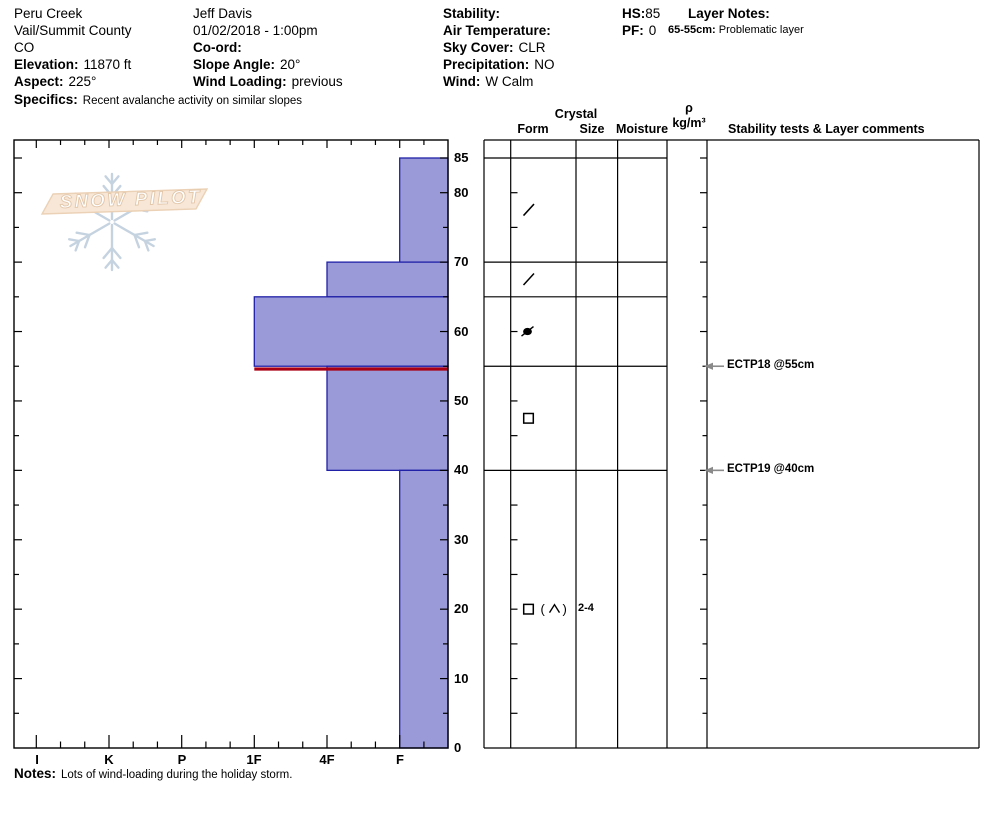  What do you see at coordinates (254, 759) in the screenshot?
I see `hardness-label-1f: 1F` at bounding box center [254, 759].